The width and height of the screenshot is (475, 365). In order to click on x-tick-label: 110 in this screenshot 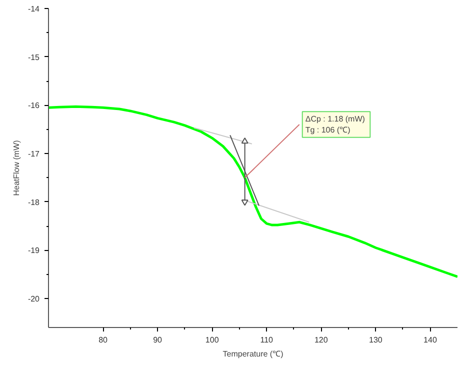, I will do `click(267, 340)`.